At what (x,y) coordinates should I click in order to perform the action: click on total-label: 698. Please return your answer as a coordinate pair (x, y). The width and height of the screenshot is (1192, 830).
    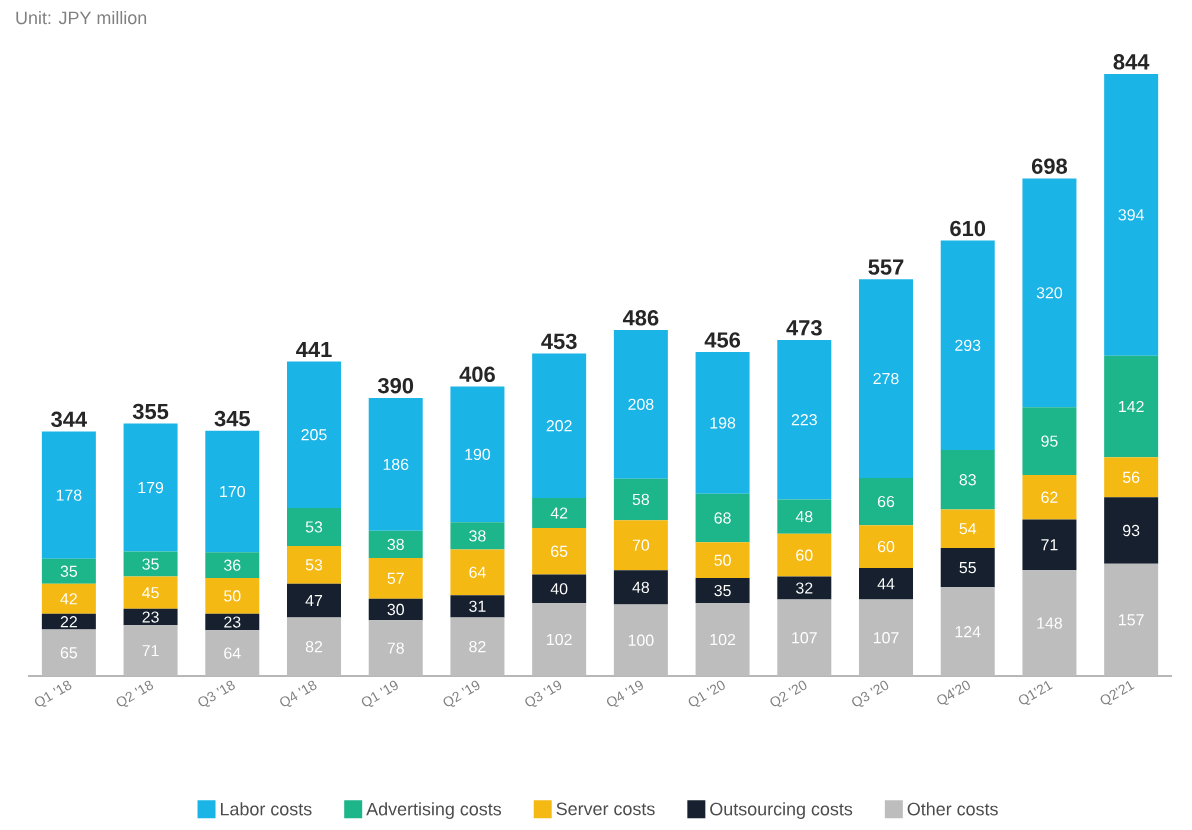
    Looking at the image, I should click on (1049, 166).